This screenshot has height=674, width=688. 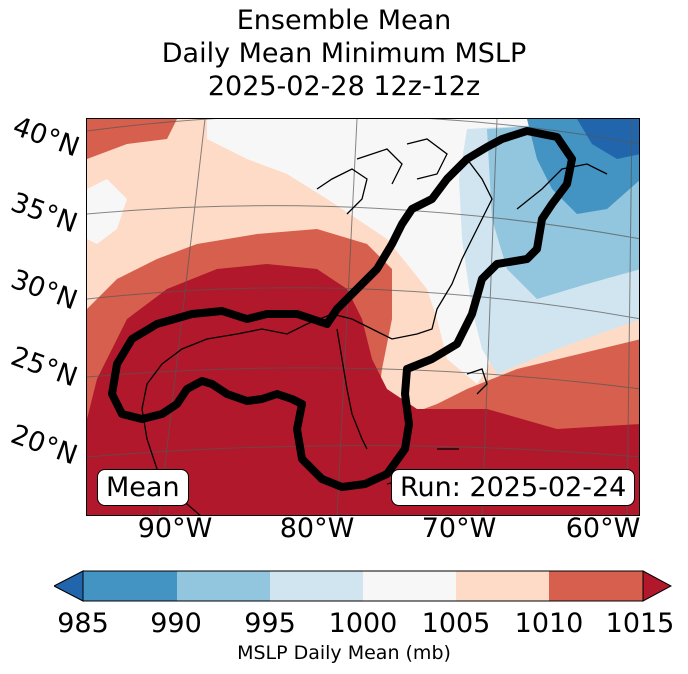 I want to click on colorbar-tick-990: 990, so click(x=176, y=623).